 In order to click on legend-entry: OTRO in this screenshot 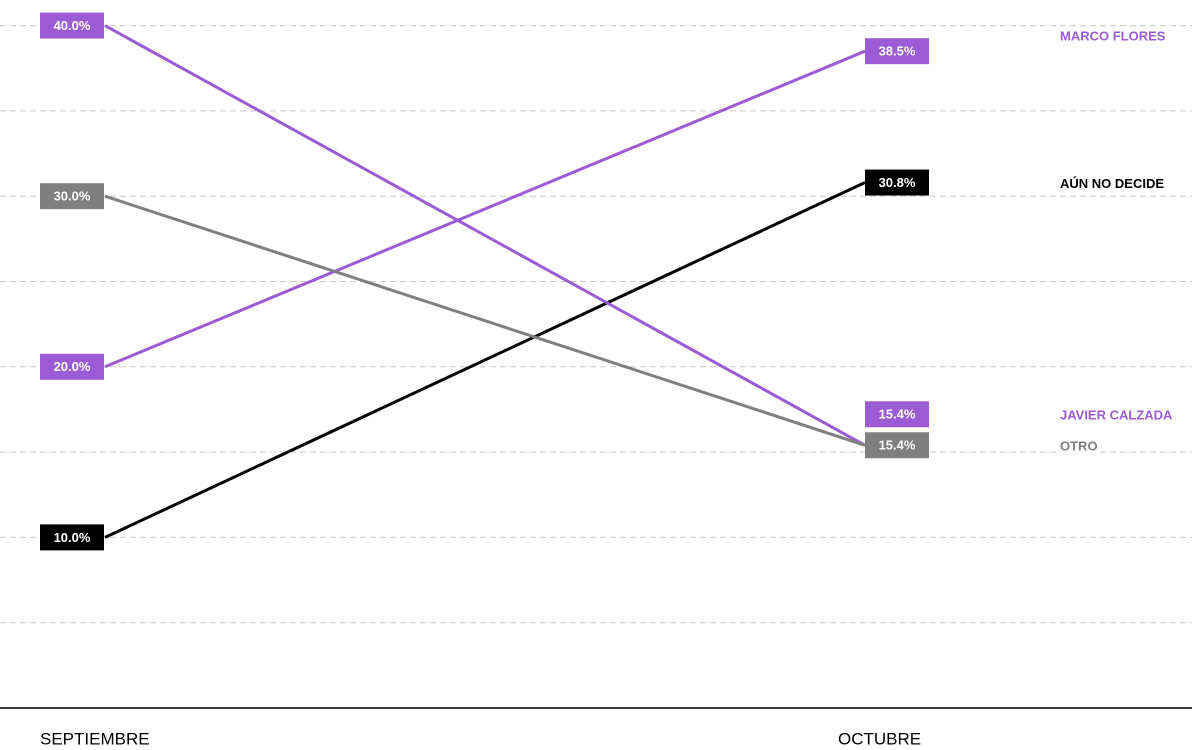, I will do `click(1079, 446)`.